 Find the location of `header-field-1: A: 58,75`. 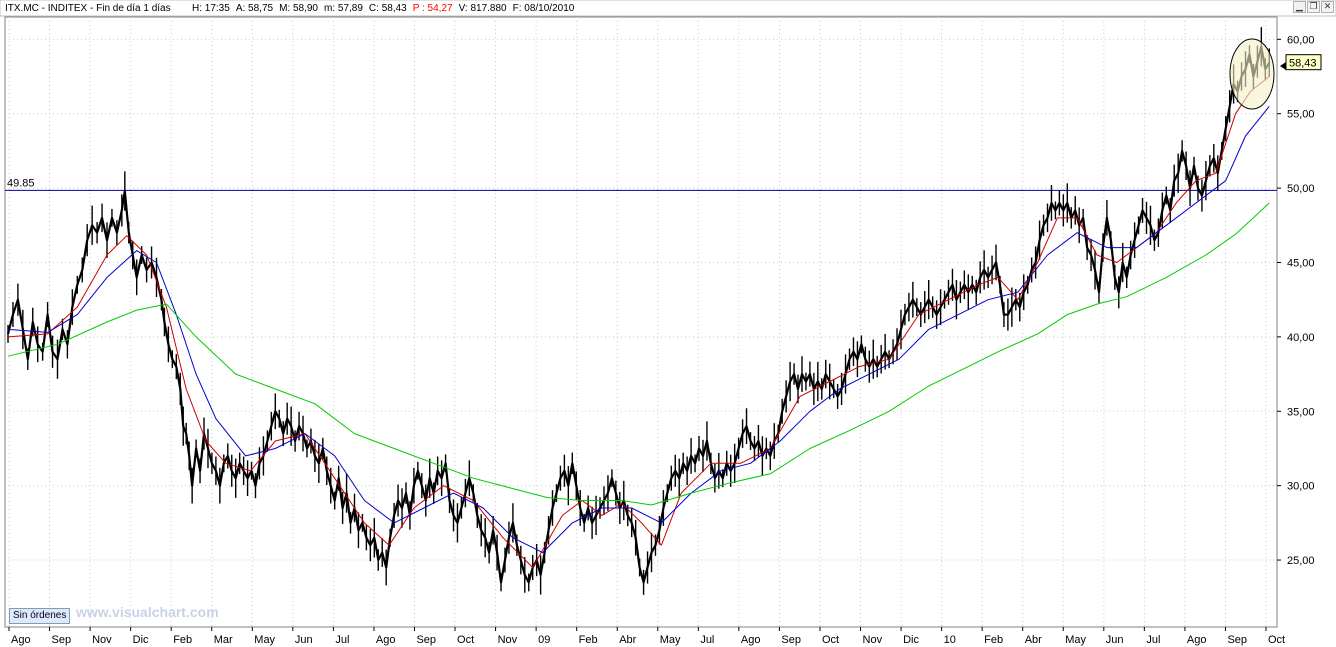

header-field-1: A: 58,75 is located at coordinates (255, 8).